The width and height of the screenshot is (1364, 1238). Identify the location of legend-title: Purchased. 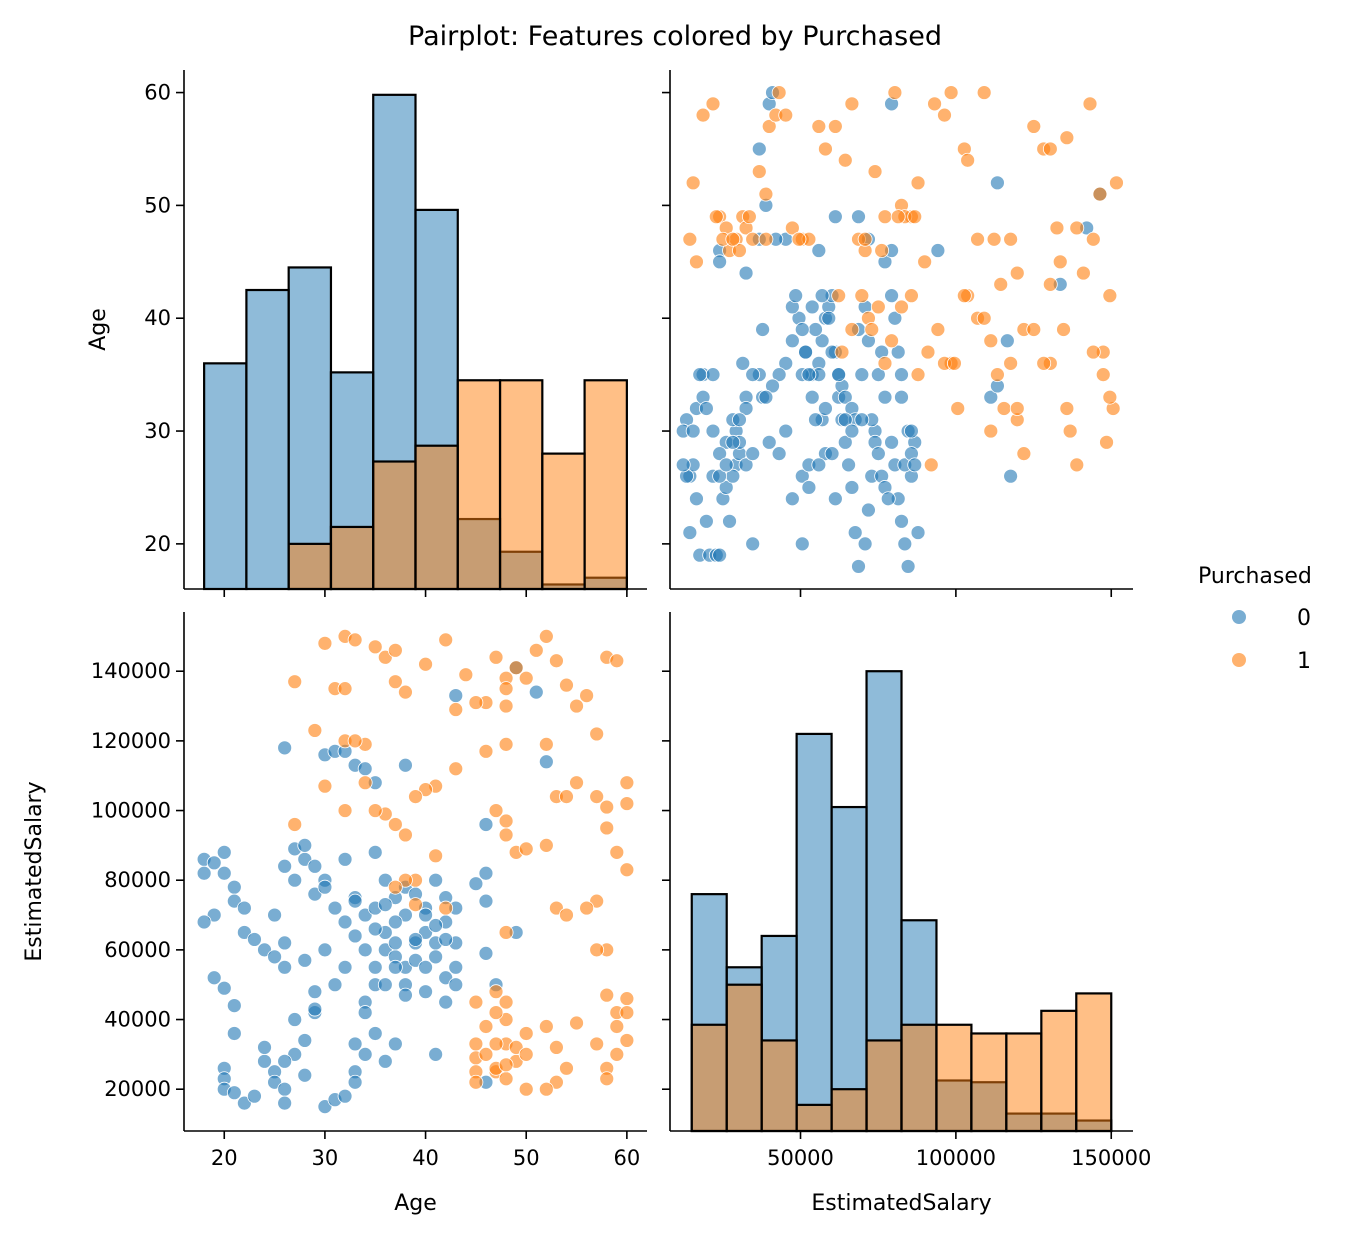
(1255, 576).